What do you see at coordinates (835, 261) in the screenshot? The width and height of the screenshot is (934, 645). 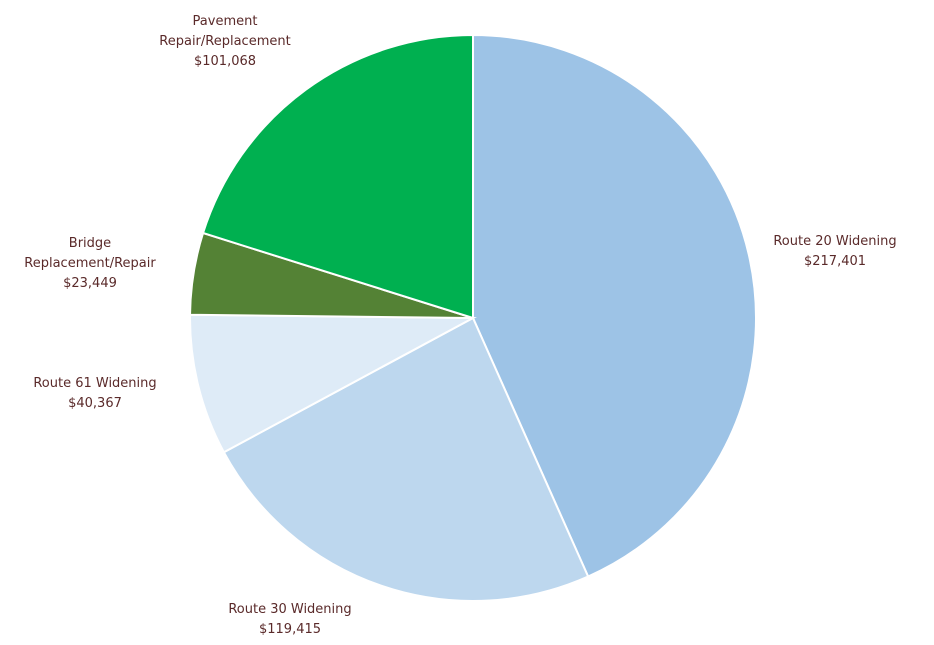 I see `slice-value-route20: $217,401` at bounding box center [835, 261].